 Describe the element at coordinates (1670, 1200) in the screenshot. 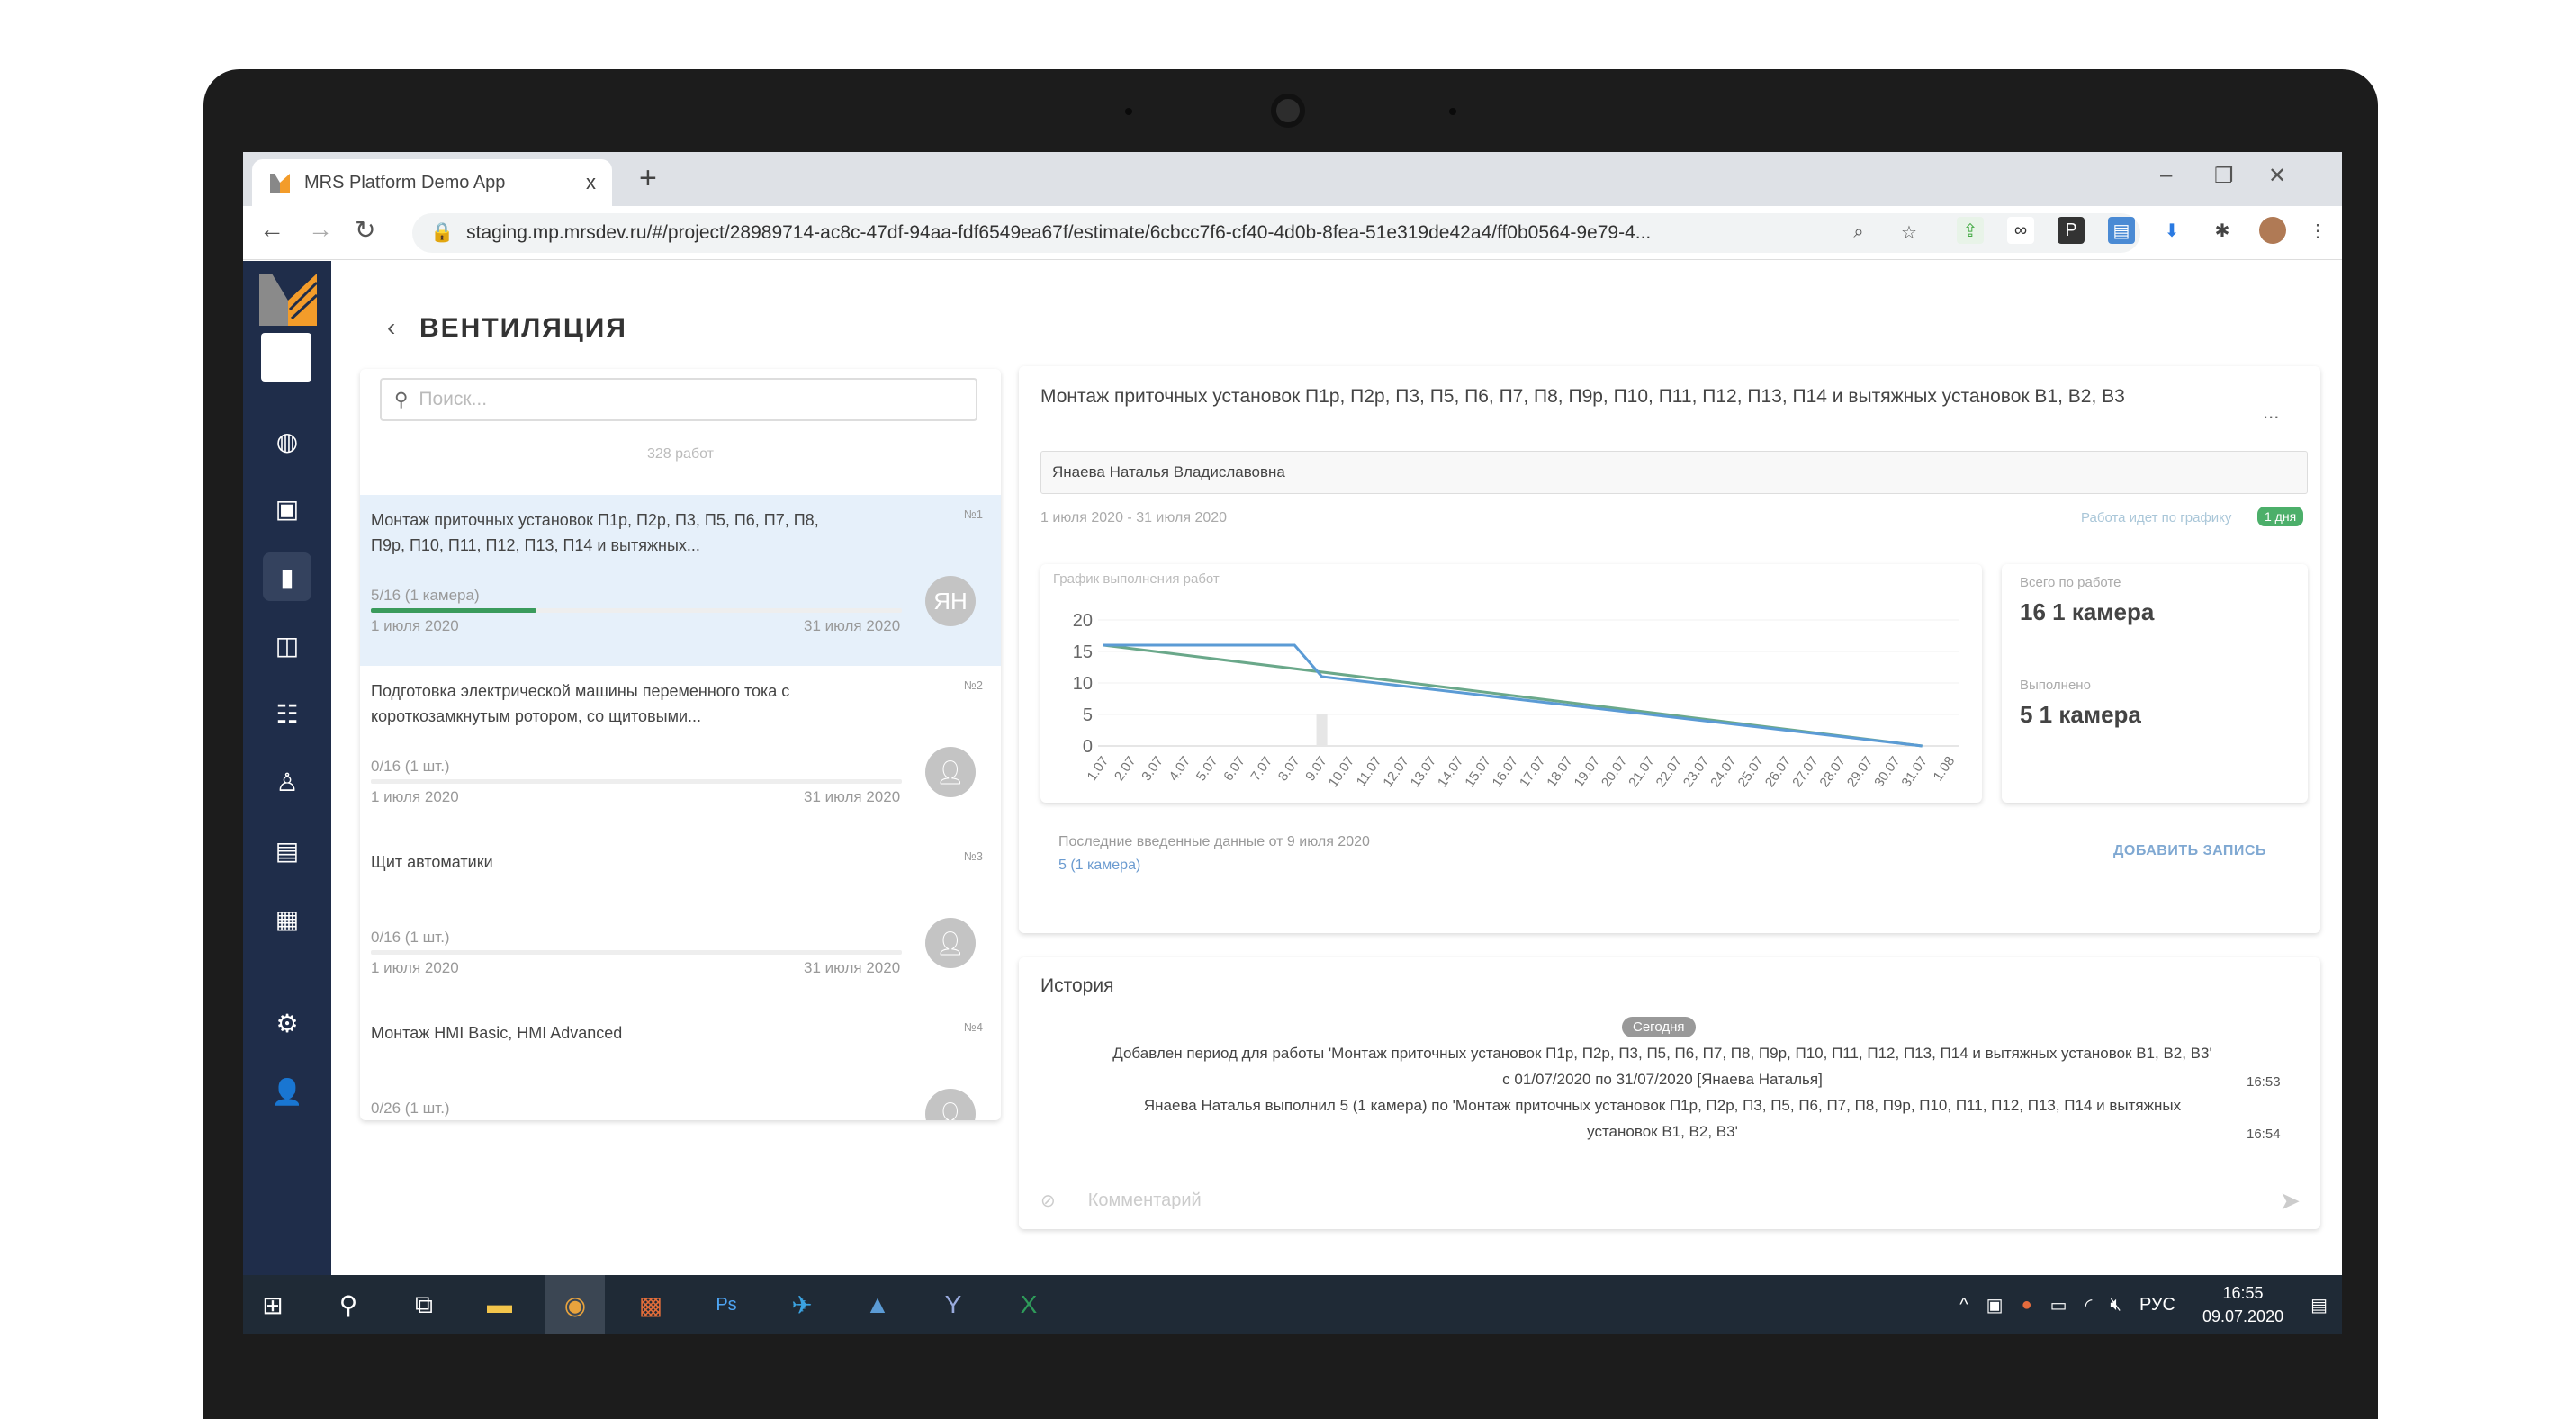

I see `comment-input: ⊘ Комментарий ➤` at that location.